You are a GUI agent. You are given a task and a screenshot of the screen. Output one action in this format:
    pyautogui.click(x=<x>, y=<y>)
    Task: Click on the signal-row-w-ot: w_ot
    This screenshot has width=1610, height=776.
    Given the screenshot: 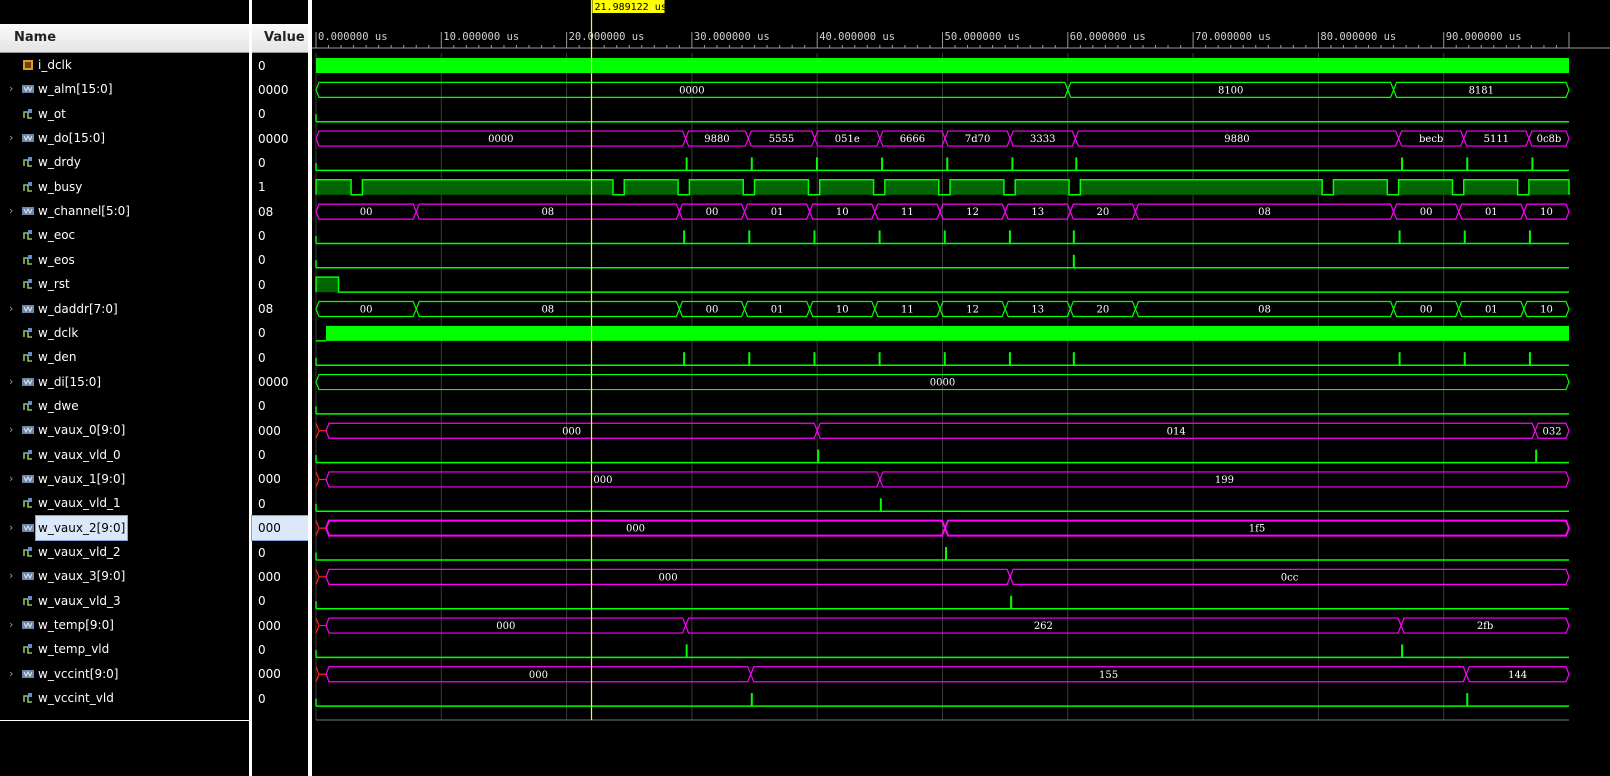 What is the action you would take?
    pyautogui.click(x=124, y=114)
    